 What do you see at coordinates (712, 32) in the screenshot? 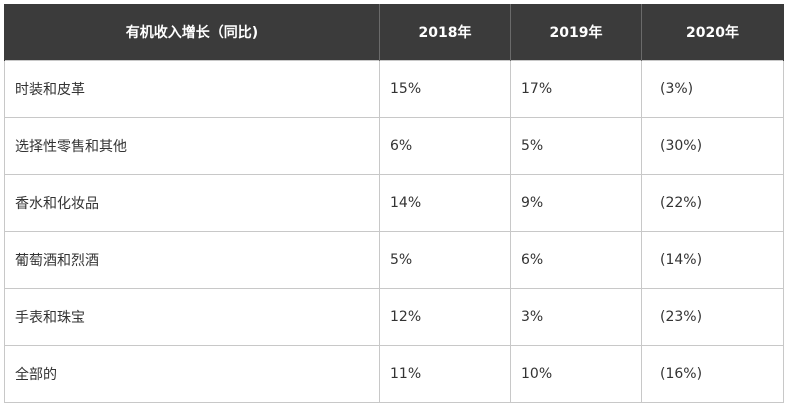
I see `header-cell-2020: 2020年` at bounding box center [712, 32].